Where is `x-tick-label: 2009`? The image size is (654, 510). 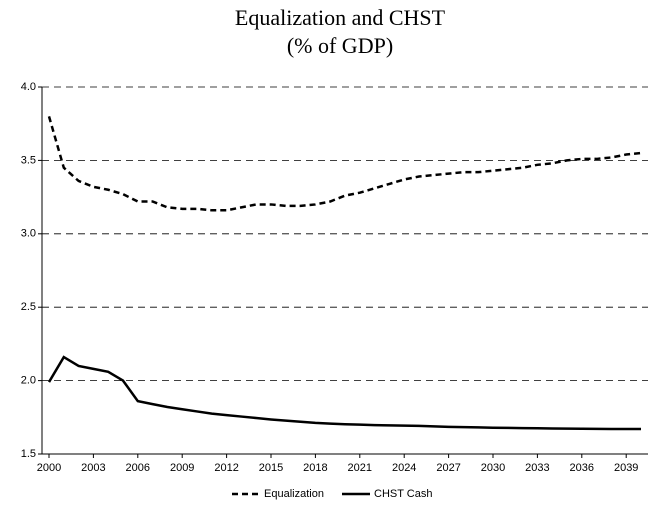 x-tick-label: 2009 is located at coordinates (182, 468).